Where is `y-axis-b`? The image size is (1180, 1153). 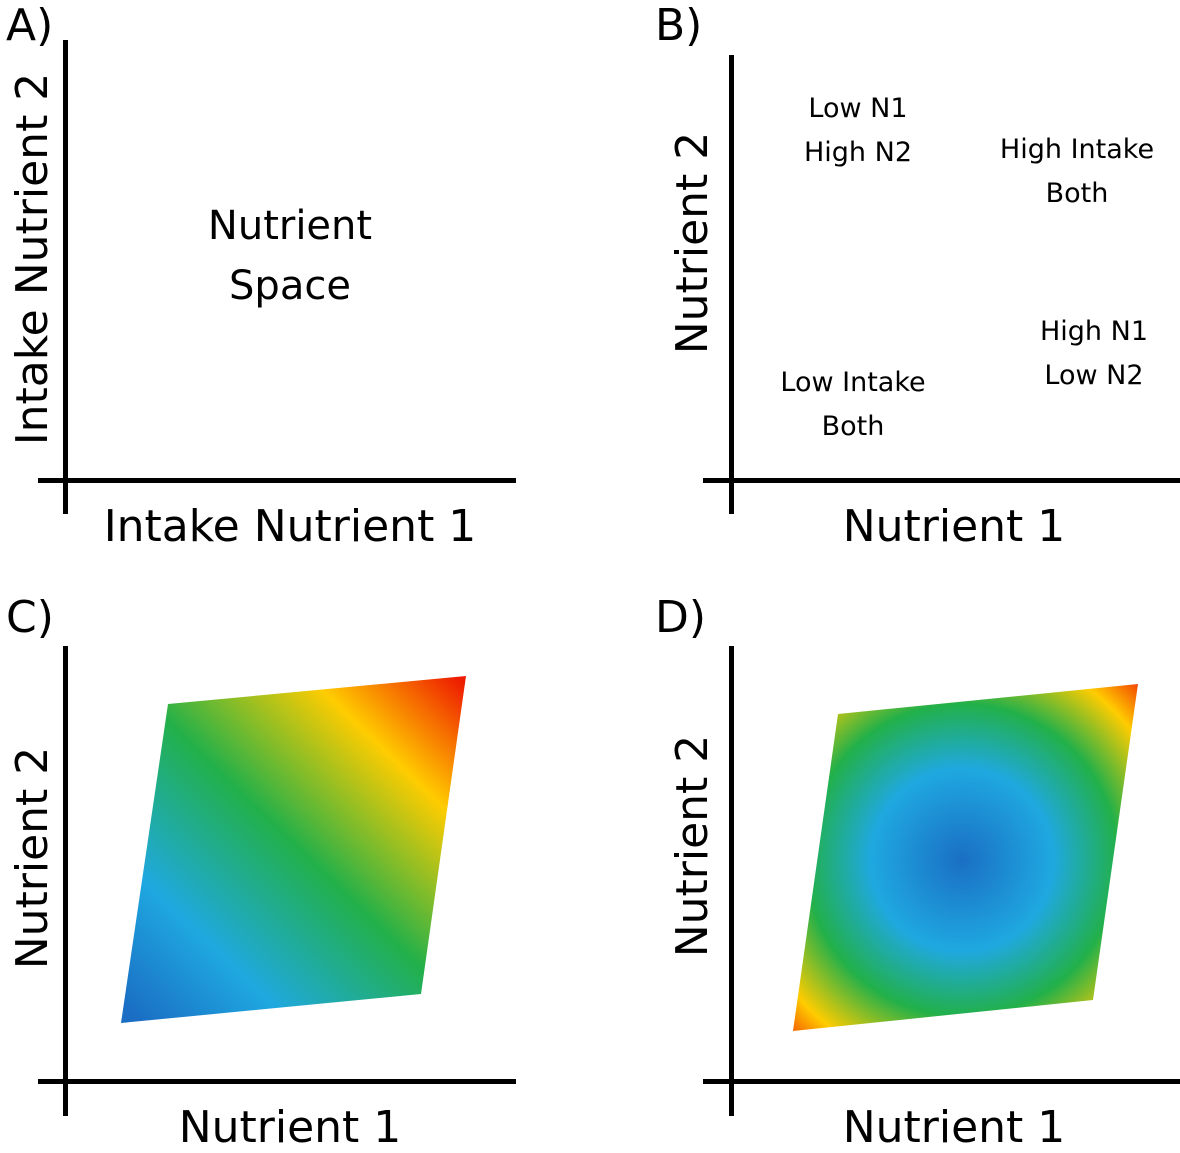 y-axis-b is located at coordinates (731, 284).